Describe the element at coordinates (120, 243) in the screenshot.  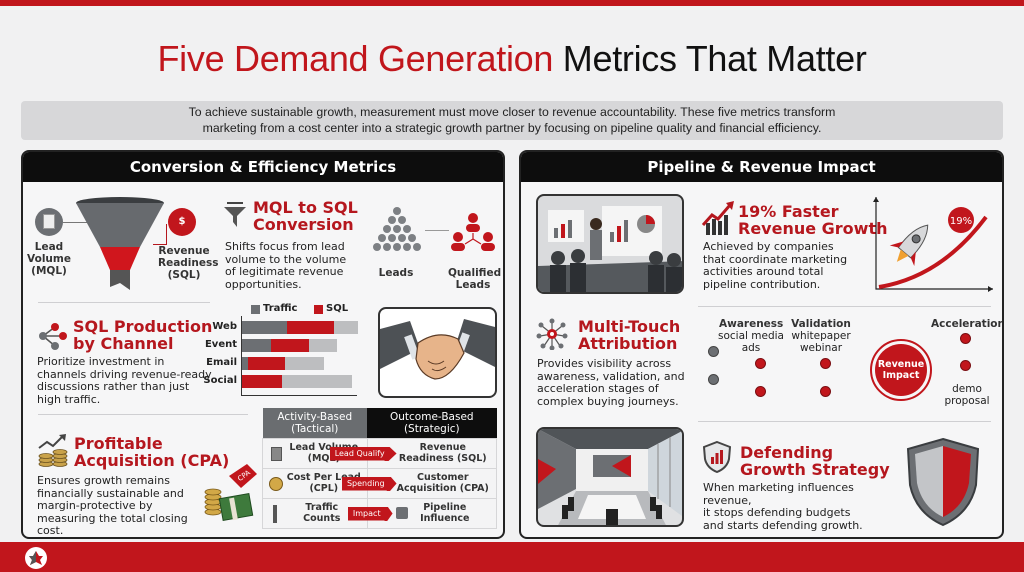
I see `funnel-icon` at that location.